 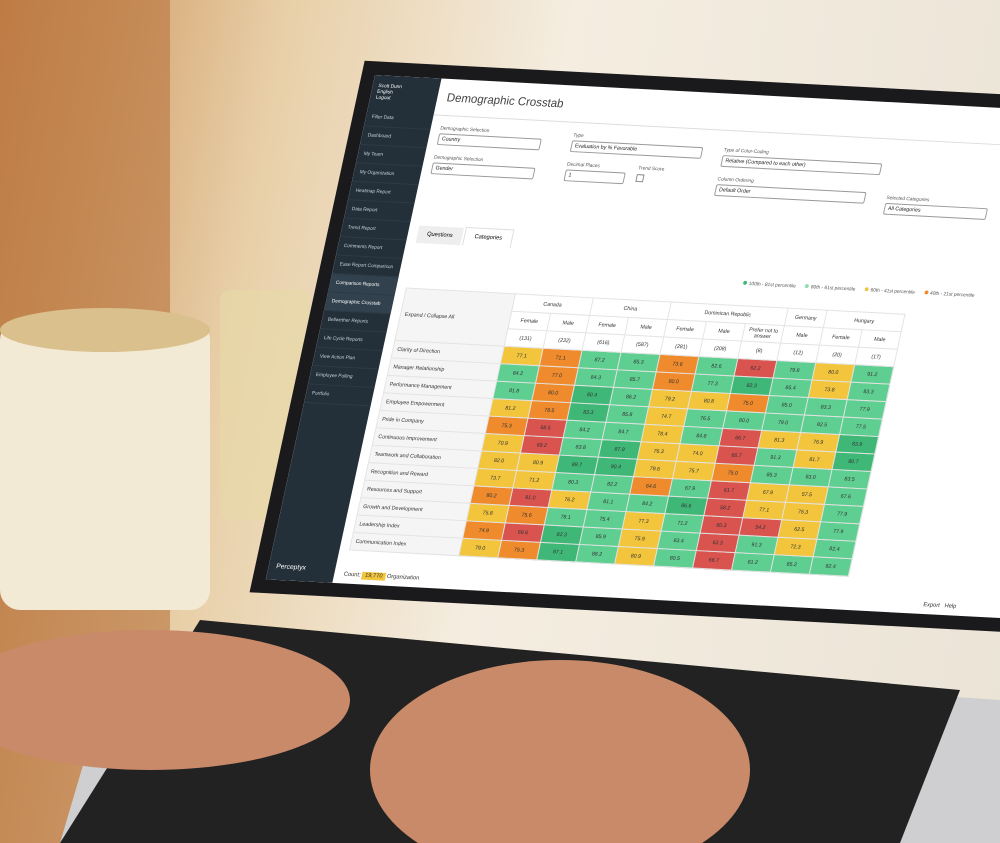 What do you see at coordinates (846, 496) in the screenshot?
I see `cell: 67.6` at bounding box center [846, 496].